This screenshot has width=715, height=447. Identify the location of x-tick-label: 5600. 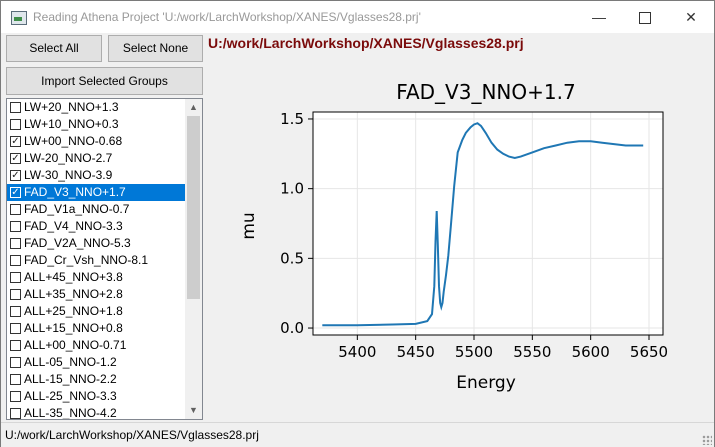
(591, 352).